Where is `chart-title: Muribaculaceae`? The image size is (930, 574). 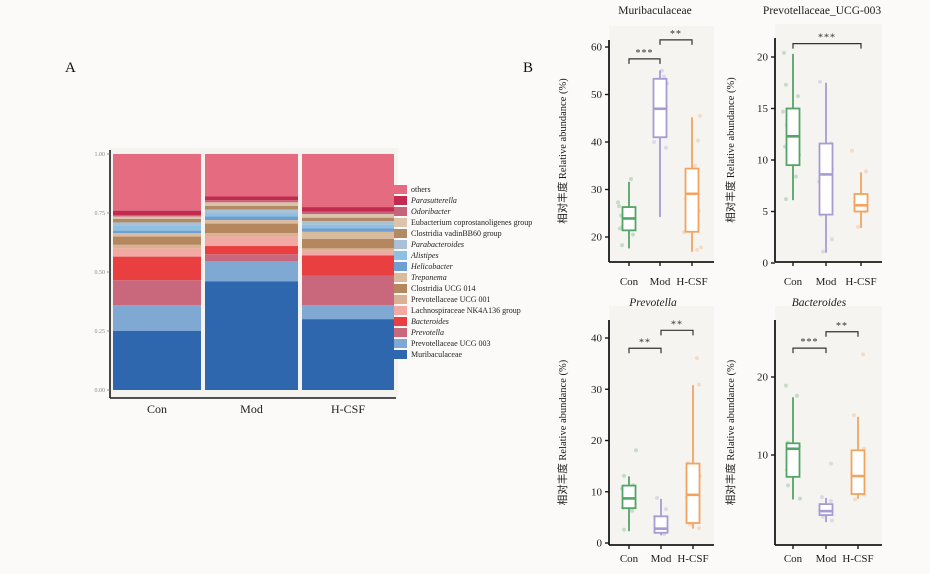
chart-title: Muribaculaceae is located at coordinates (654, 11).